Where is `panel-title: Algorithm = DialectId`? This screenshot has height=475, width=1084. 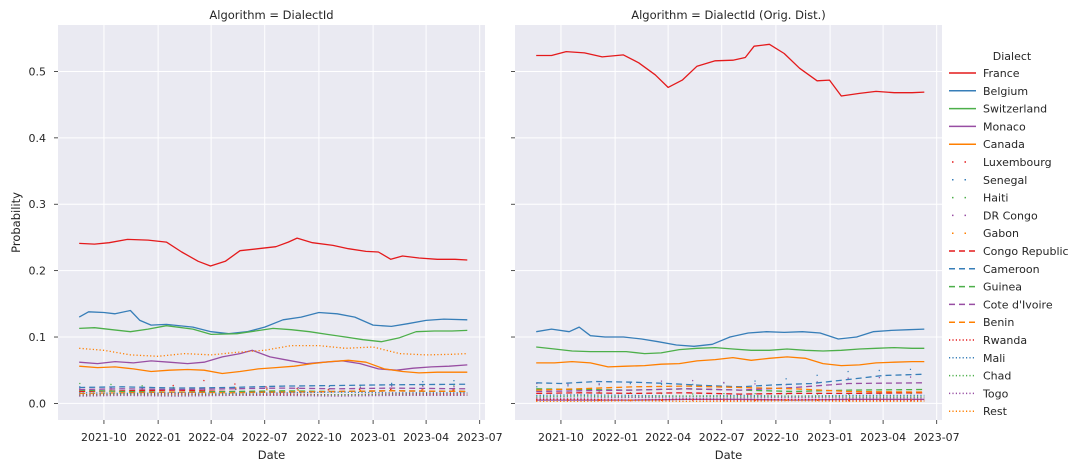
panel-title: Algorithm = DialectId is located at coordinates (271, 15).